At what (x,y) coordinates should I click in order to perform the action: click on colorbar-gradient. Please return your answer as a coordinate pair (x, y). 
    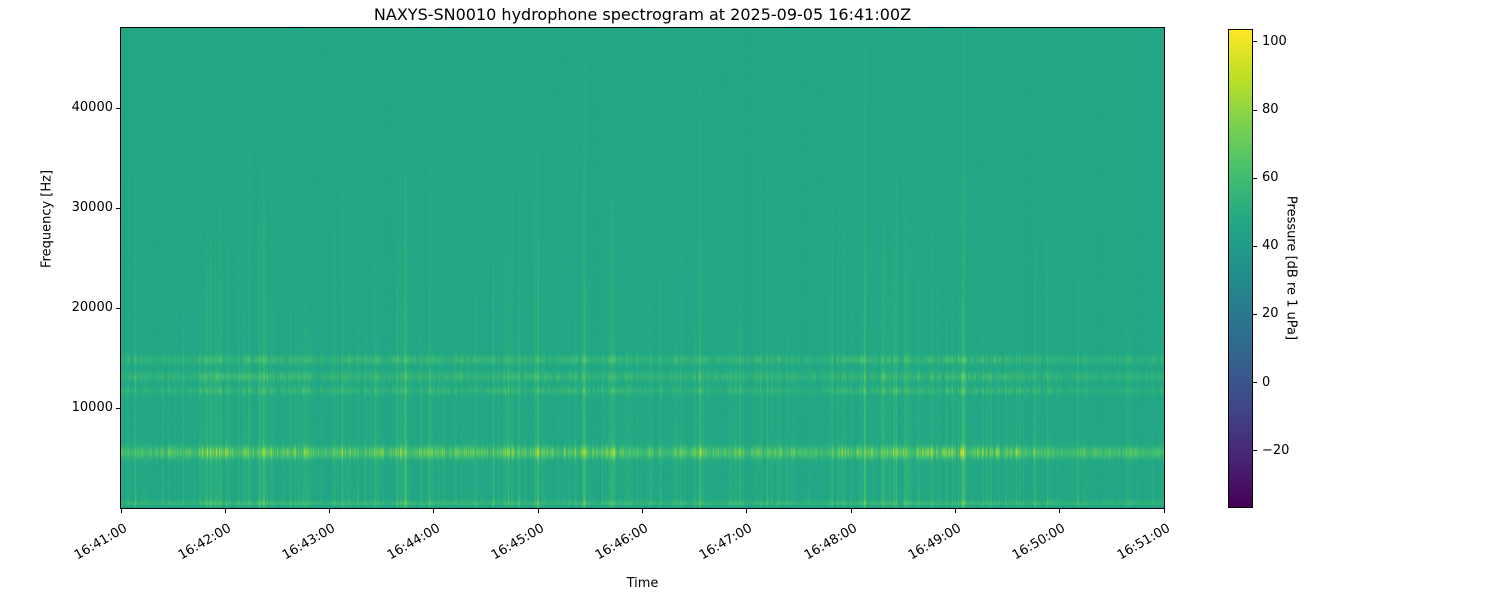
    Looking at the image, I should click on (1240, 268).